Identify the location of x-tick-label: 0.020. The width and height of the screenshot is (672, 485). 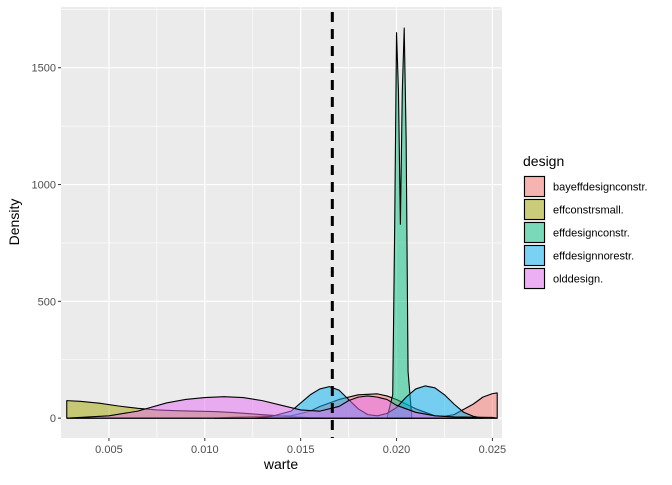
(397, 450).